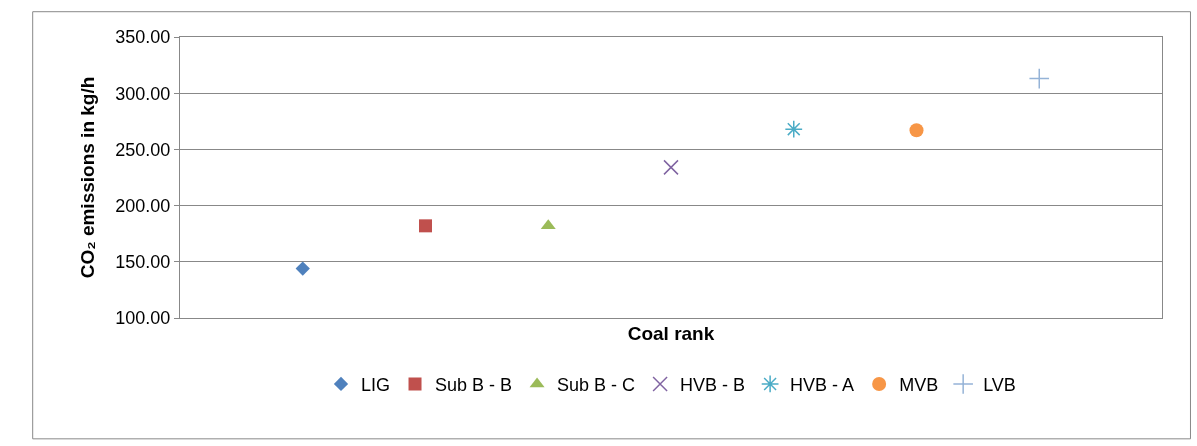 This screenshot has width=1197, height=446. Describe the element at coordinates (143, 262) in the screenshot. I see `y-tick-label: 150.00` at that location.